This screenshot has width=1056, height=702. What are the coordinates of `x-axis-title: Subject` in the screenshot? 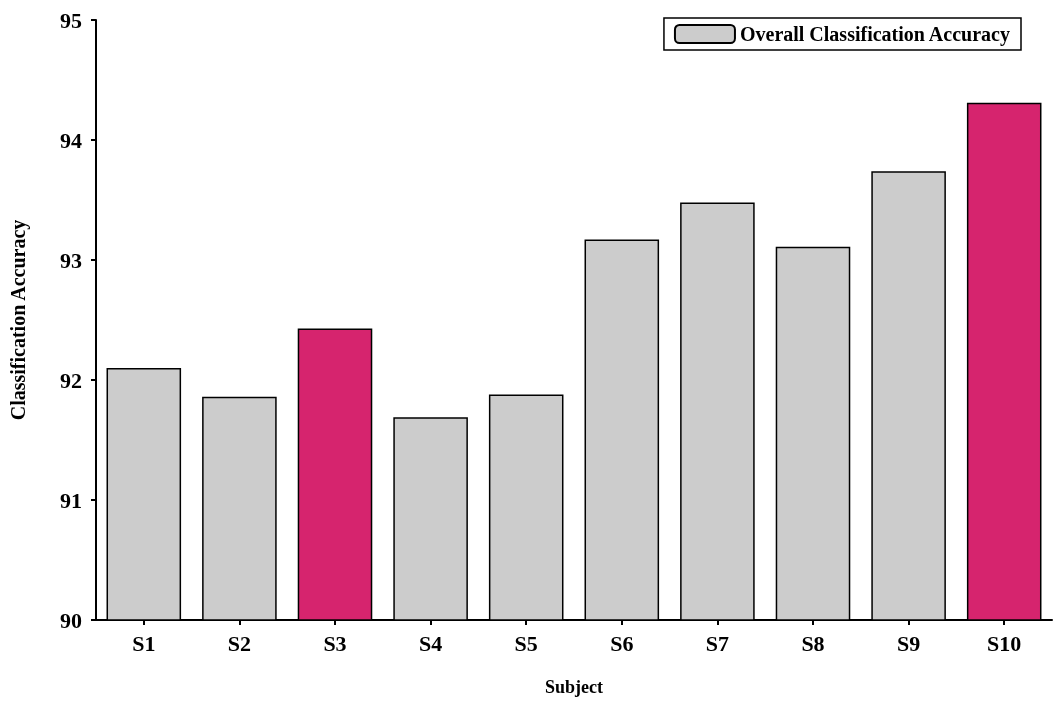 It's located at (574, 687).